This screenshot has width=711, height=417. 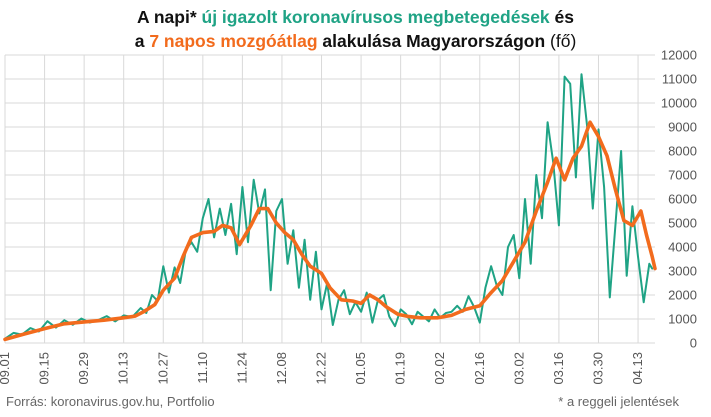 What do you see at coordinates (479, 368) in the screenshot?
I see `x-tick-label: 02.16` at bounding box center [479, 368].